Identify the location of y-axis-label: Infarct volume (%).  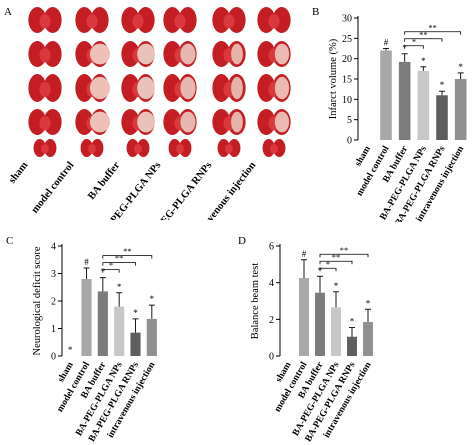
(333, 78).